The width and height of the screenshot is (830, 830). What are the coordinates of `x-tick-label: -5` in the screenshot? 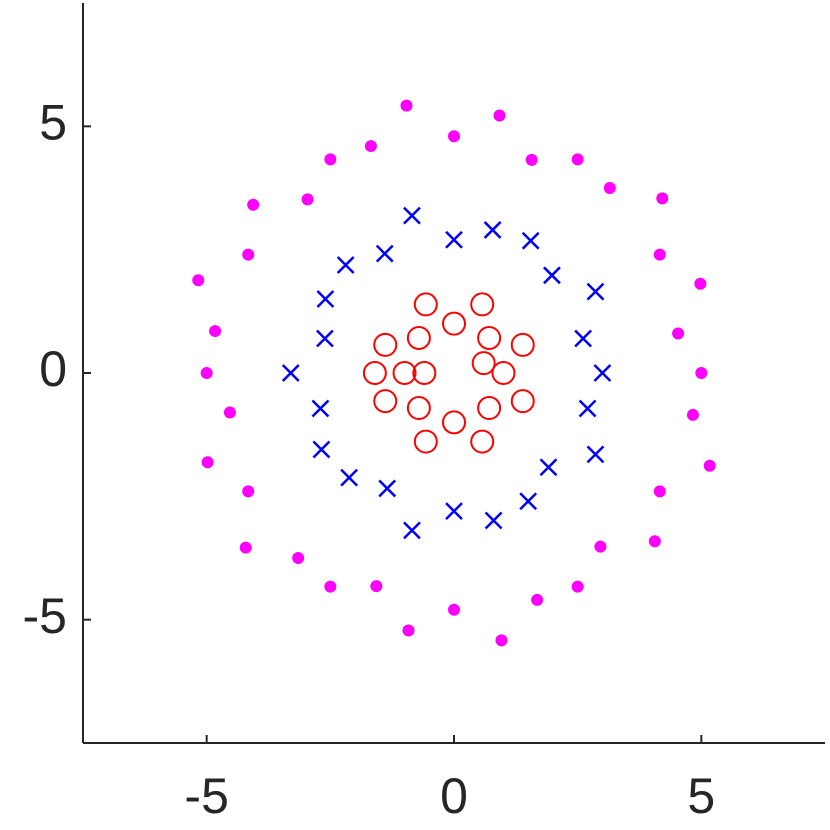 It's located at (206, 796).